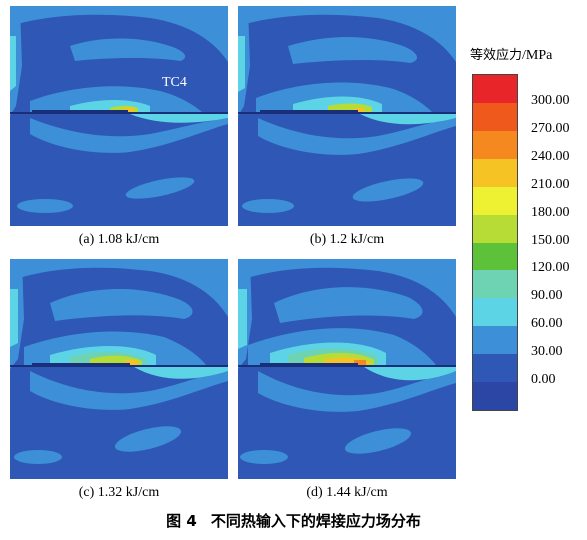  I want to click on legend-title: 等效应力/MPa, so click(511, 54).